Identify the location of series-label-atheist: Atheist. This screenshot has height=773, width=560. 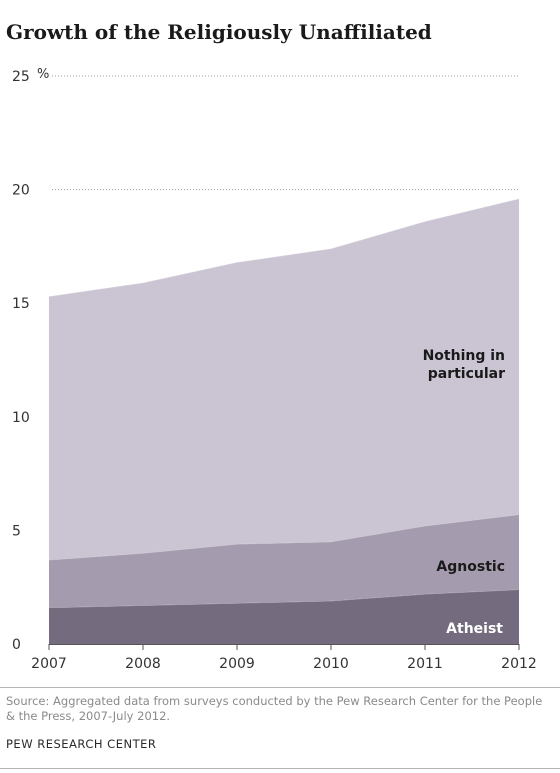
(474, 629).